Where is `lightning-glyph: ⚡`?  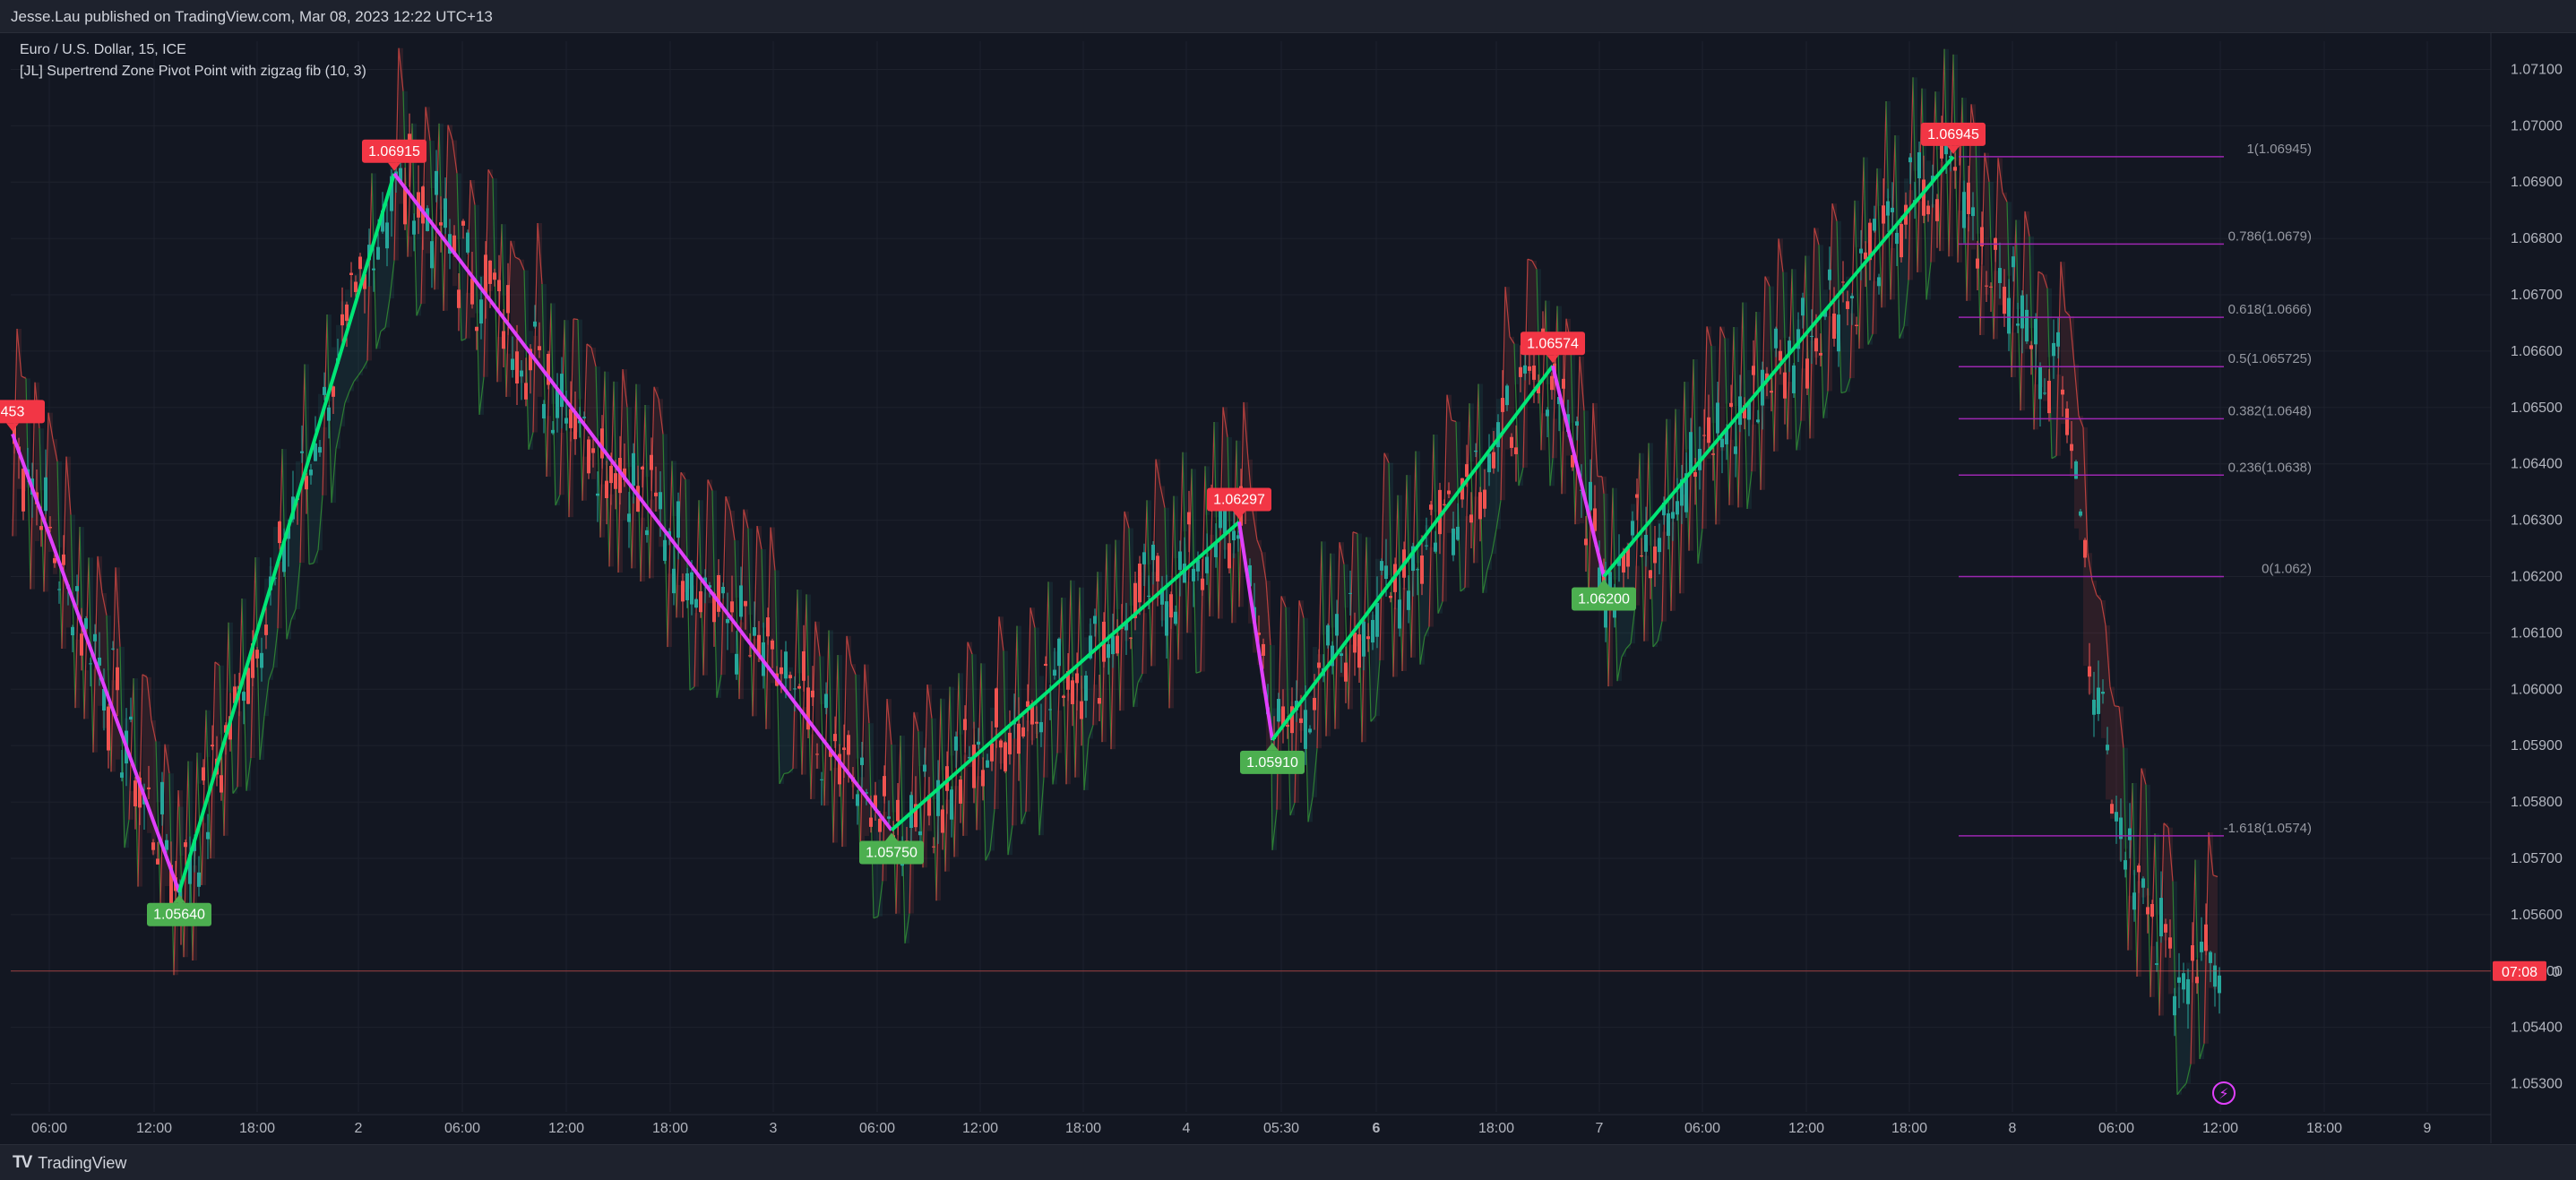 lightning-glyph: ⚡ is located at coordinates (2223, 1093).